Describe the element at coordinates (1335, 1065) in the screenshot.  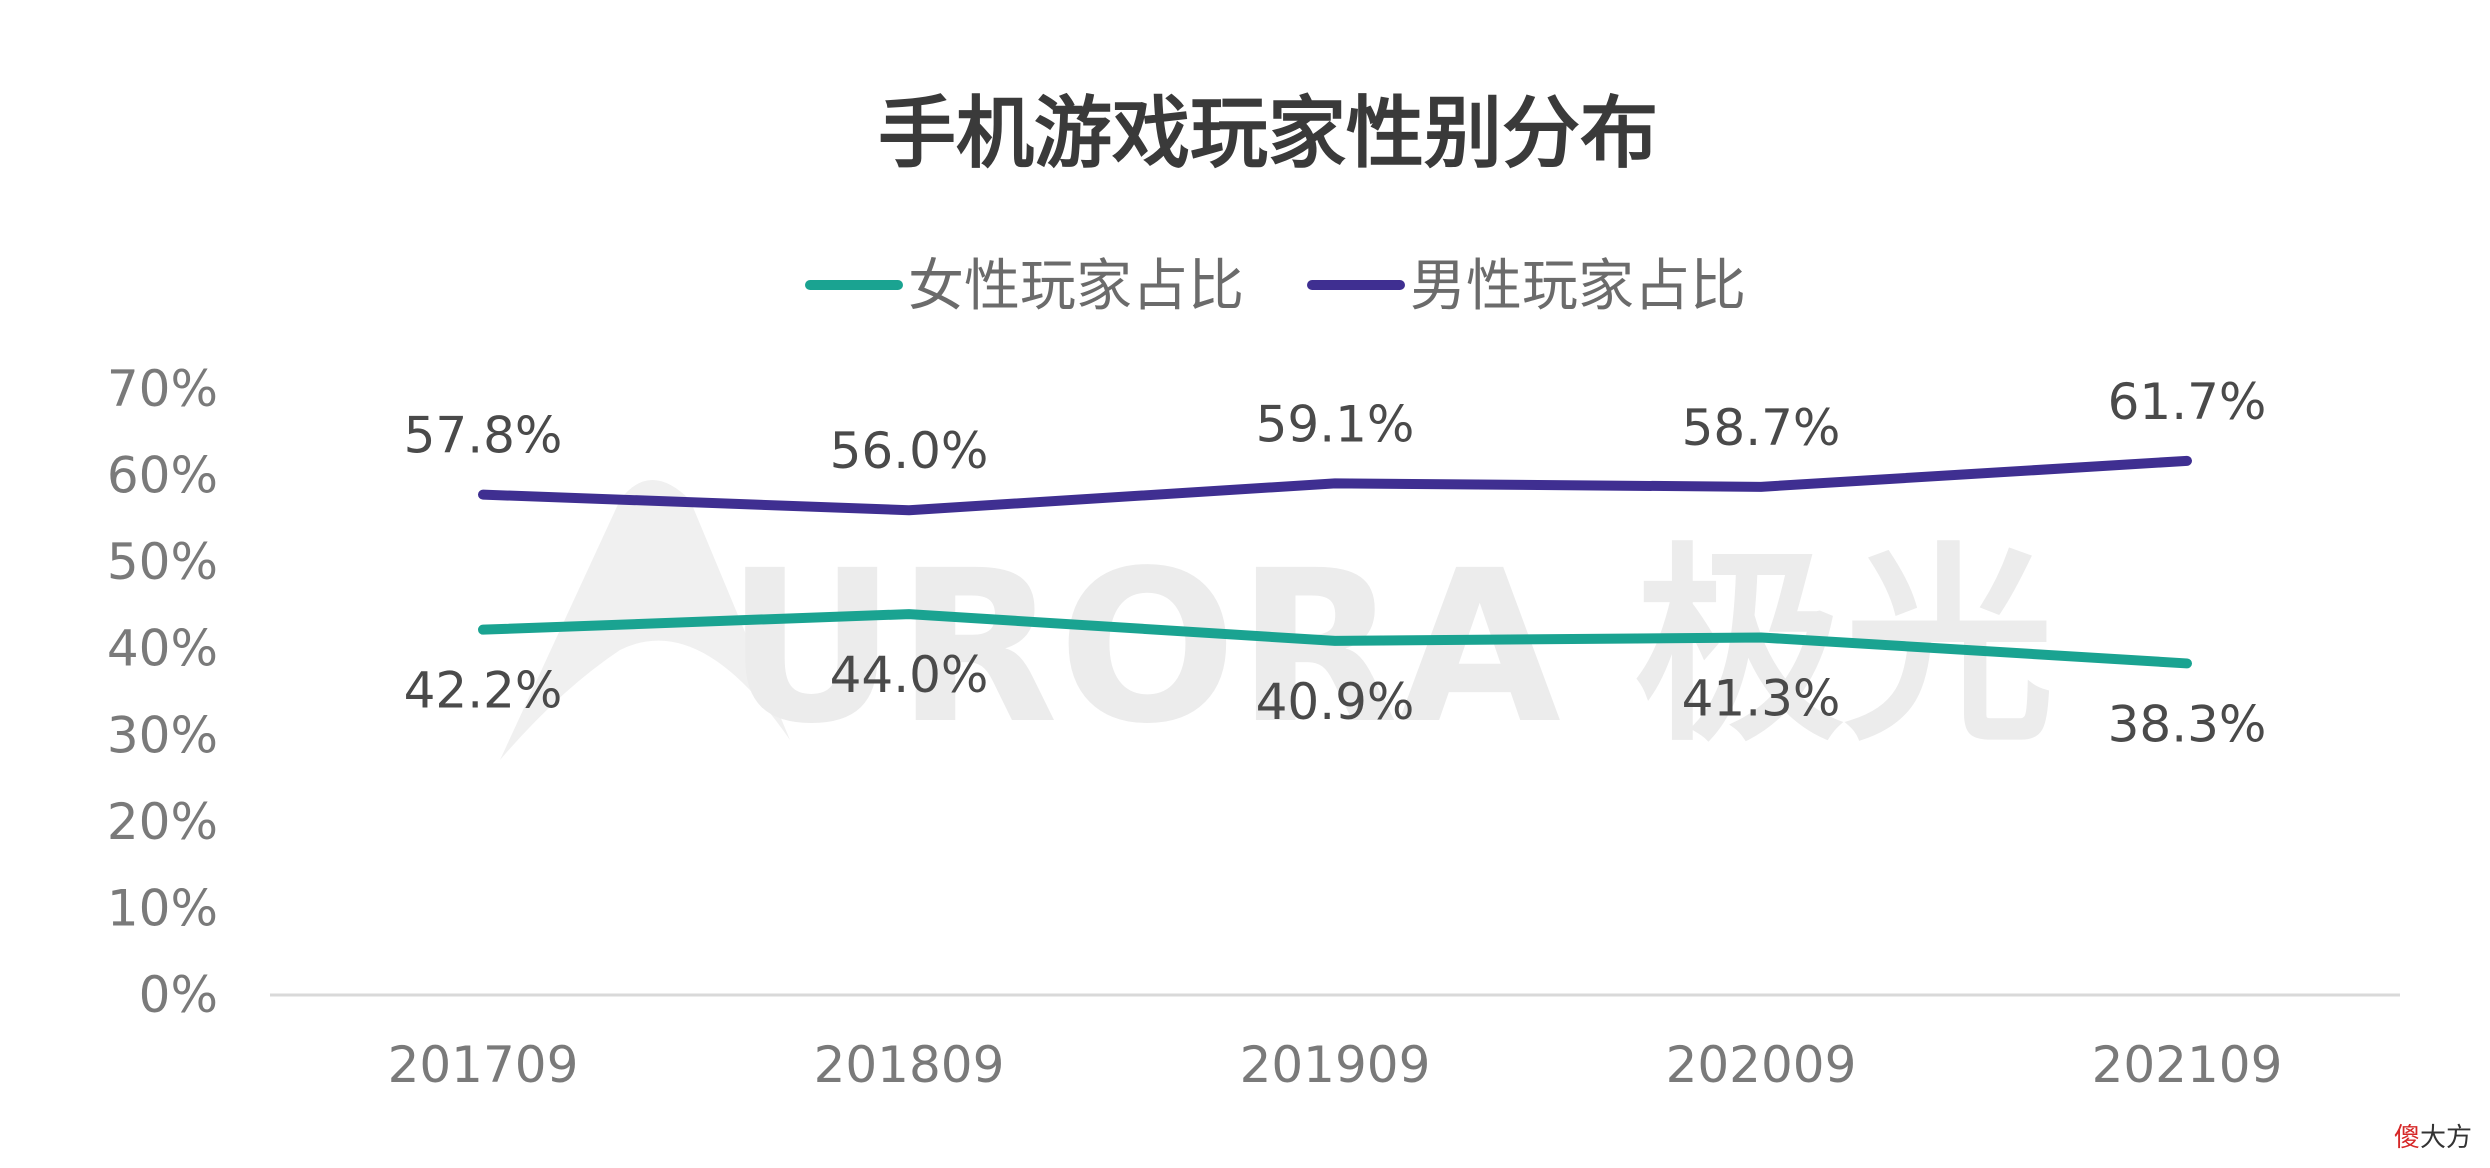
I see `x-tick-label: 201909` at that location.